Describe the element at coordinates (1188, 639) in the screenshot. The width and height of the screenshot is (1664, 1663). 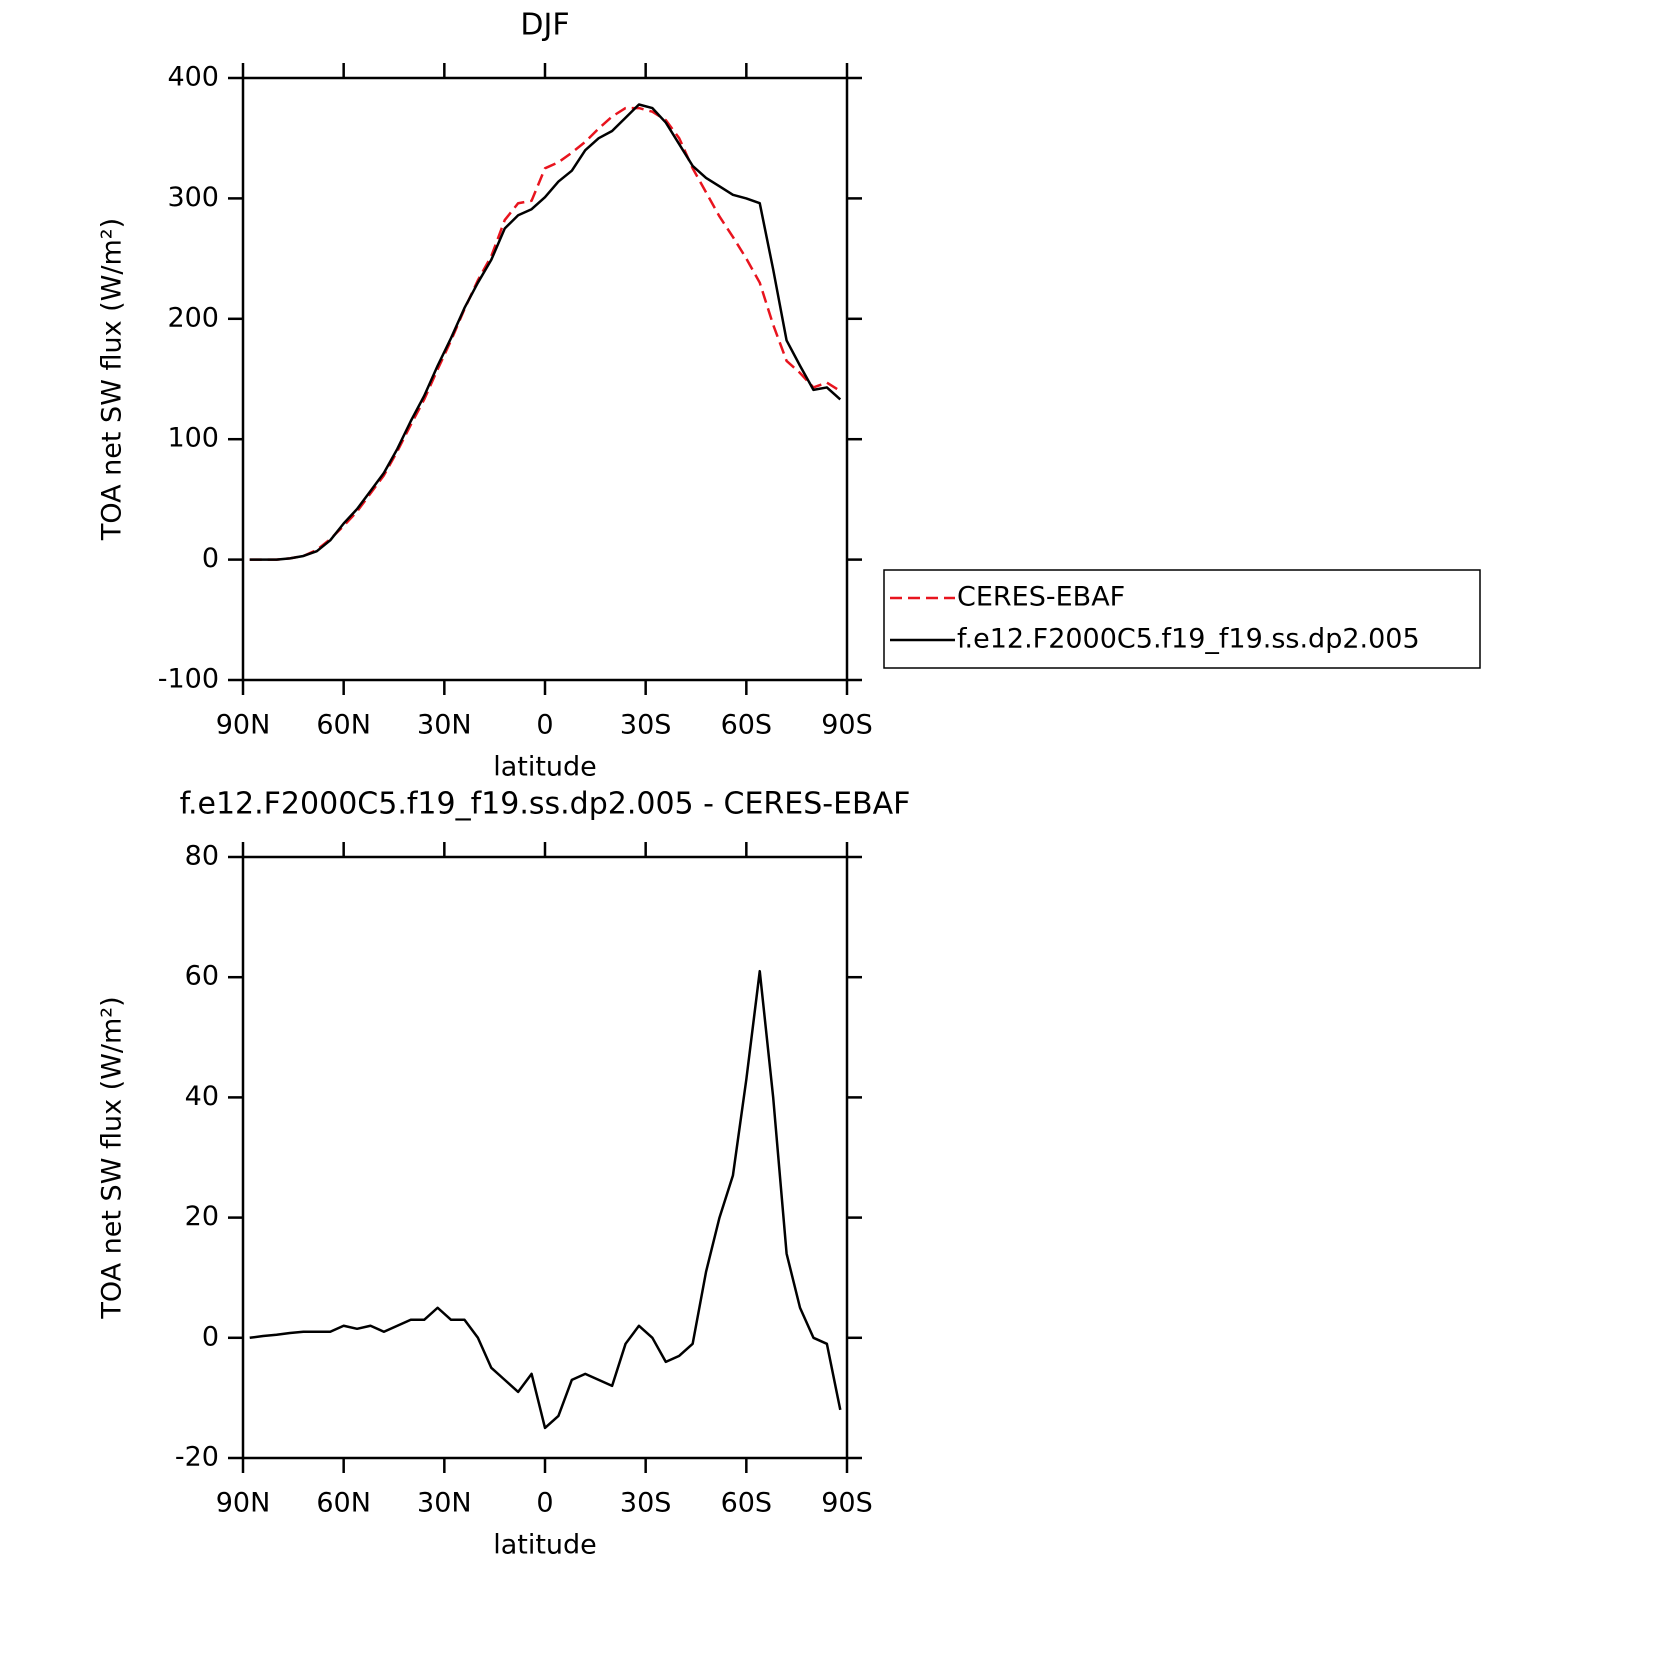
I see `legend-label: f.e12.F2000C5.f19_f19.ss.dp2.005` at that location.